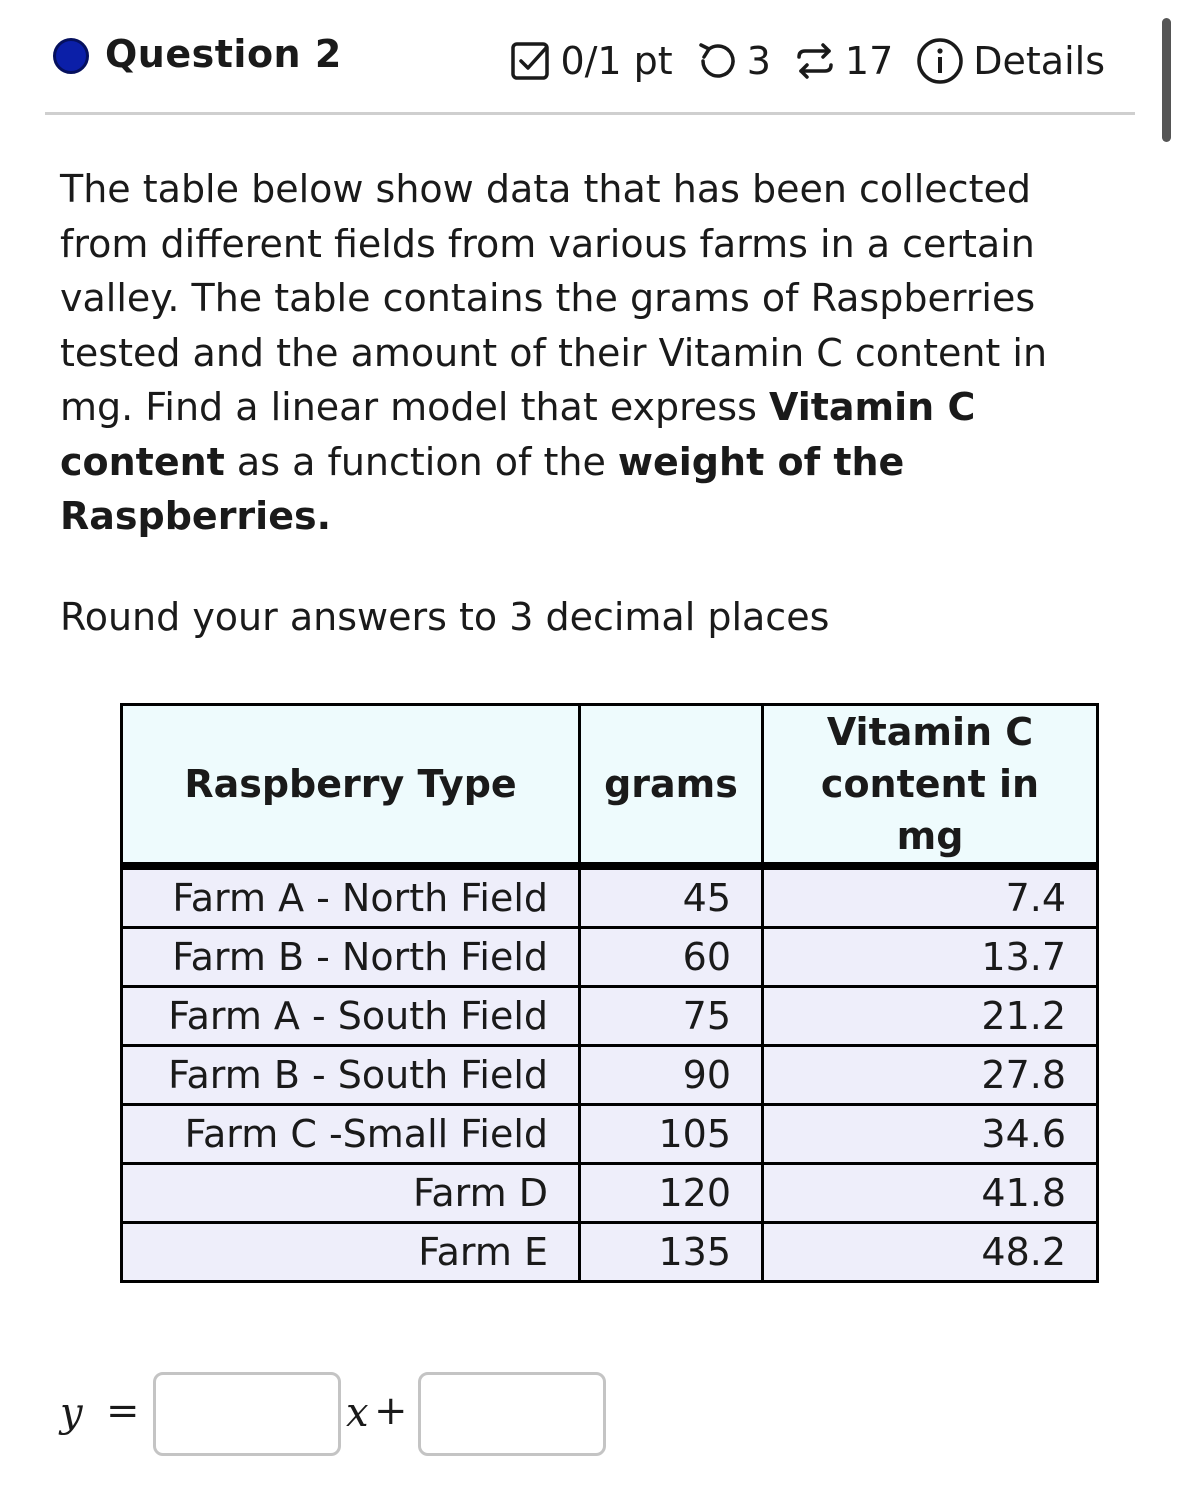 The height and width of the screenshot is (1504, 1179). Describe the element at coordinates (71, 1413) in the screenshot. I see `y-variable: y` at that location.